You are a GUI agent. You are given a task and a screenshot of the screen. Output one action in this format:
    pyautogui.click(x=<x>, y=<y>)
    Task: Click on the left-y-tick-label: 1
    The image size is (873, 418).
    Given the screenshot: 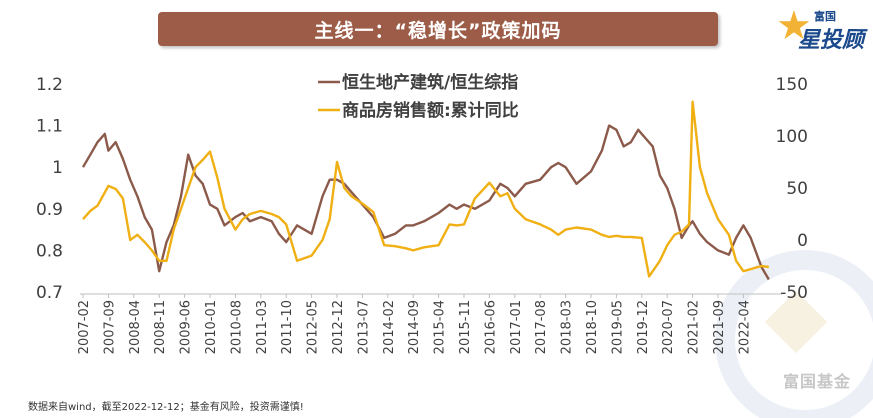 What is the action you would take?
    pyautogui.click(x=57, y=168)
    